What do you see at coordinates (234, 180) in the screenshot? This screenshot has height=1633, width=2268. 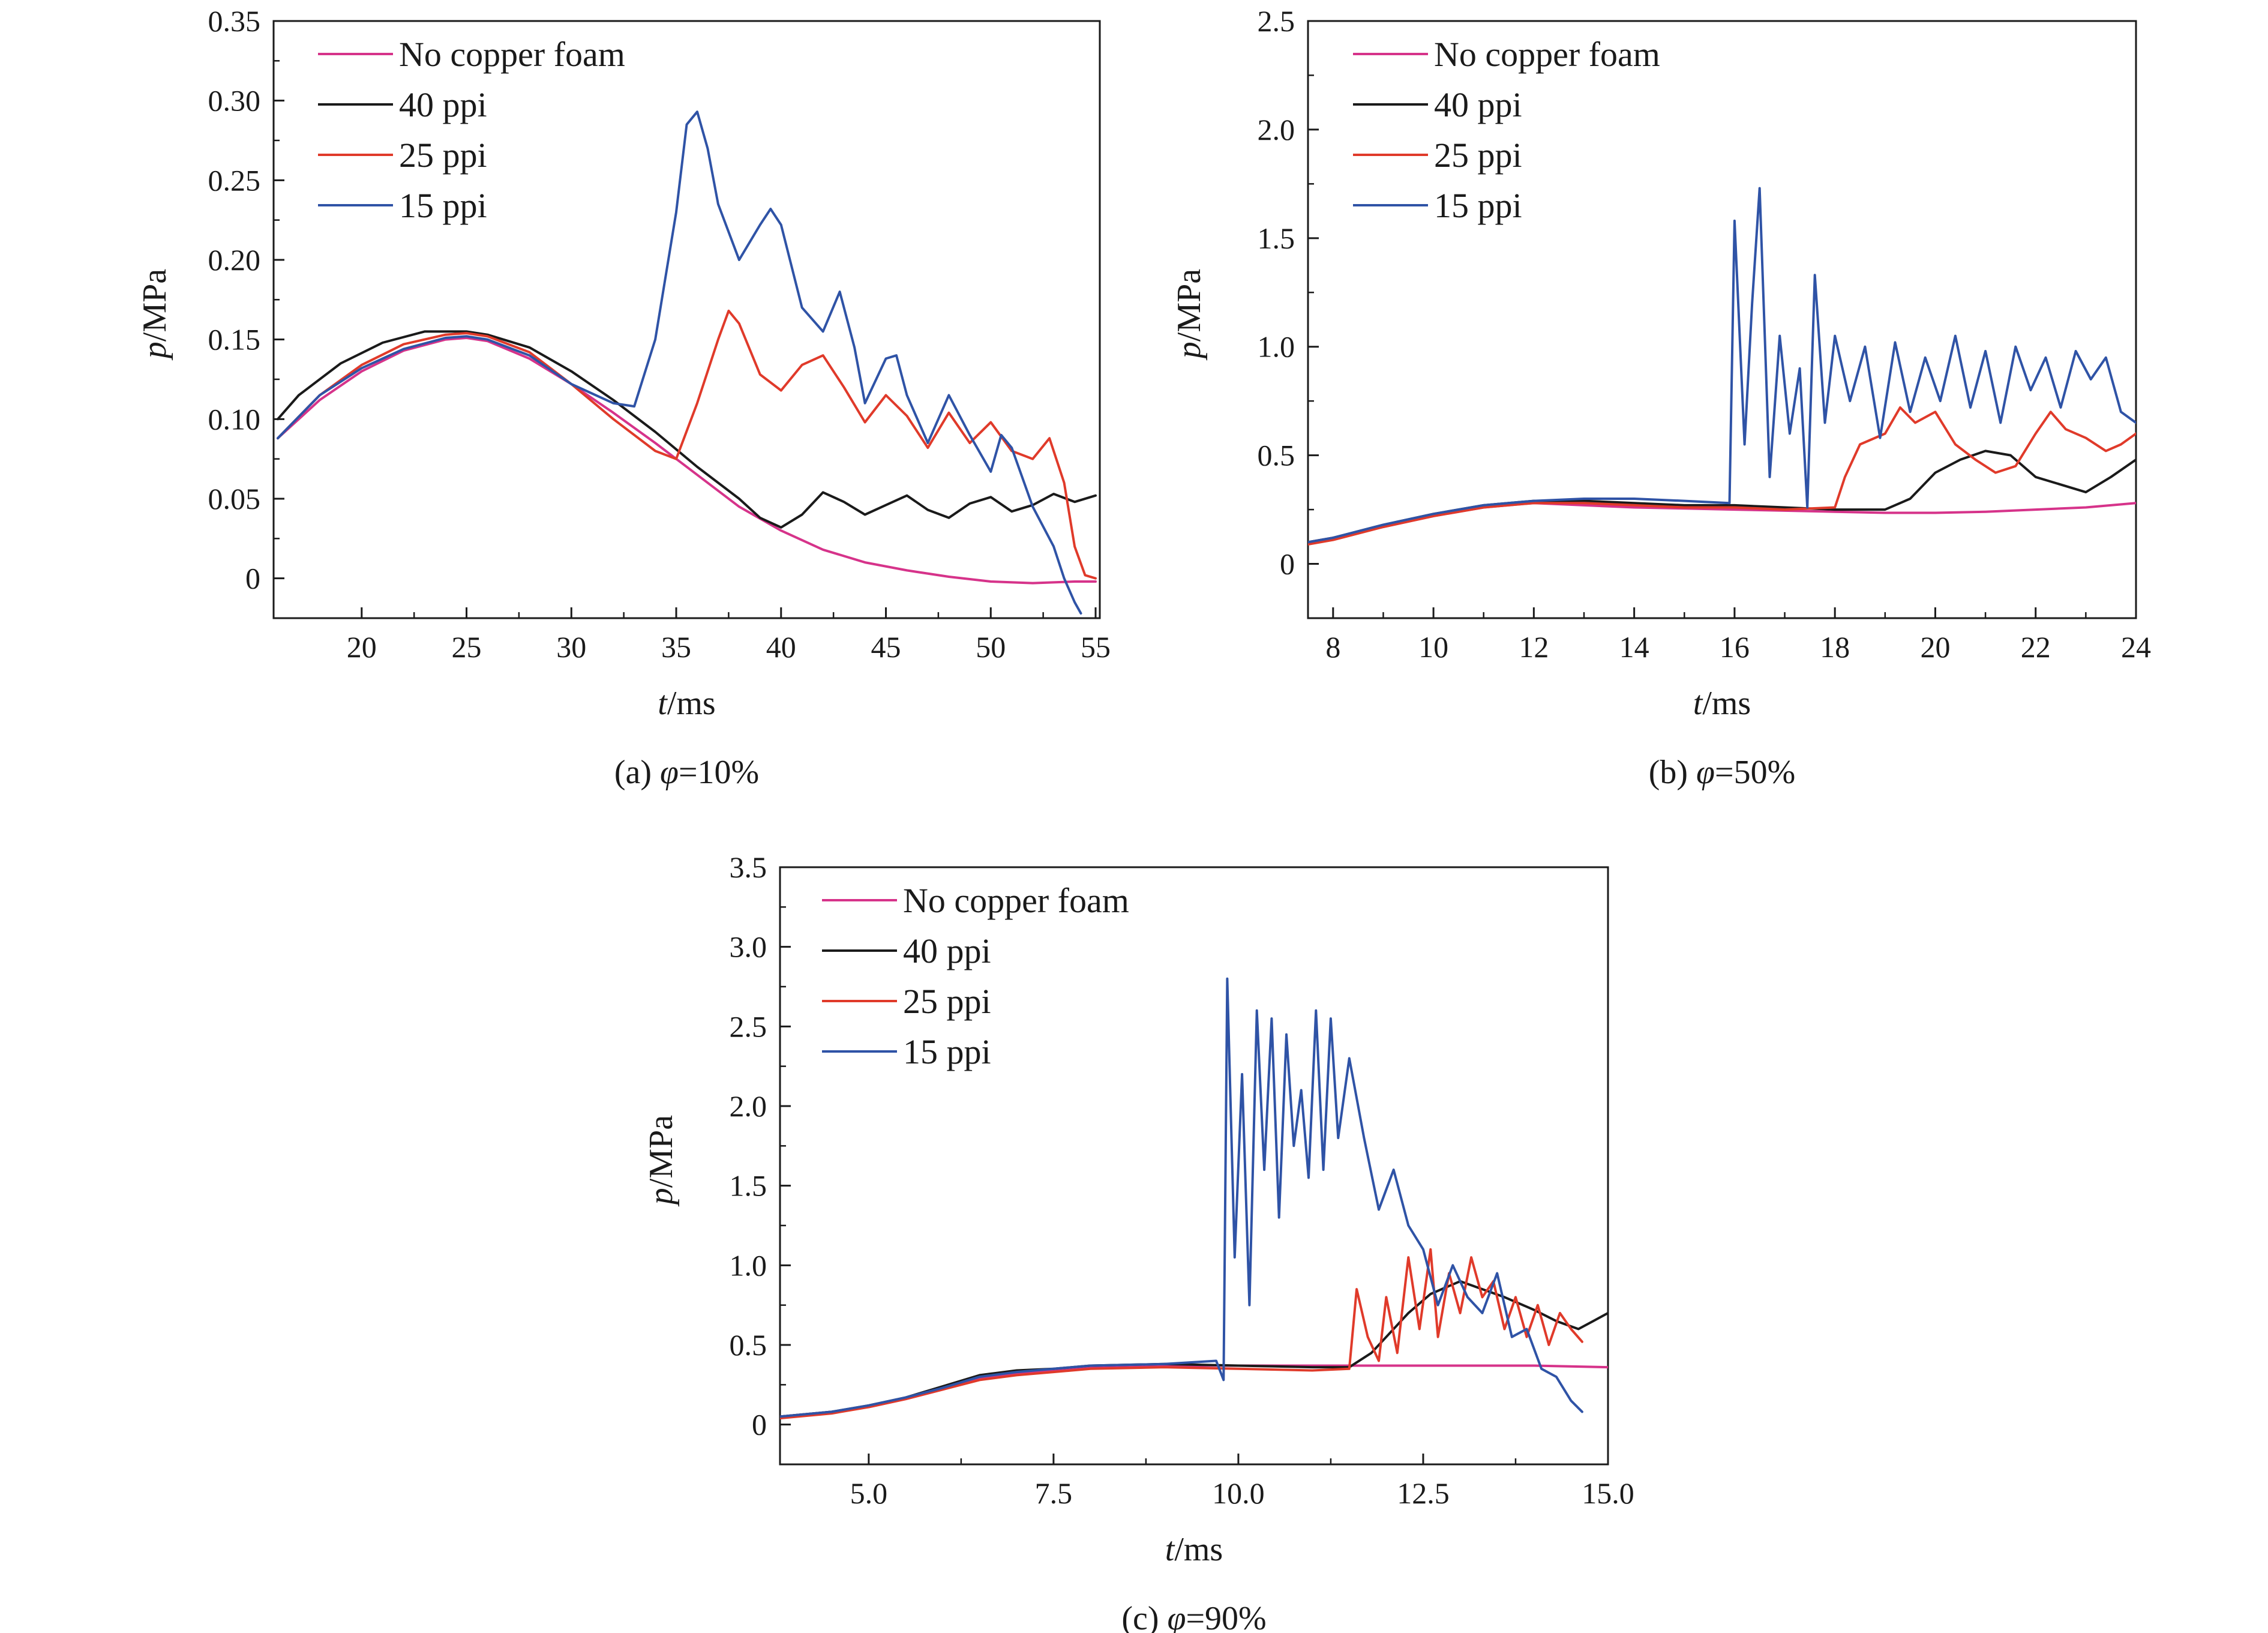 I see `y-tick-label: 0.25` at bounding box center [234, 180].